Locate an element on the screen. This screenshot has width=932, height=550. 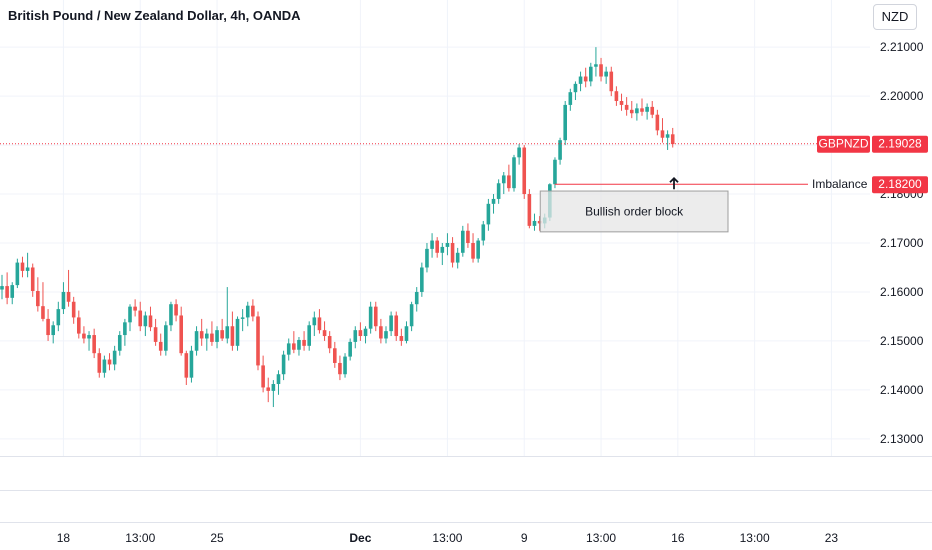
time-tick-label: 25 is located at coordinates (217, 538).